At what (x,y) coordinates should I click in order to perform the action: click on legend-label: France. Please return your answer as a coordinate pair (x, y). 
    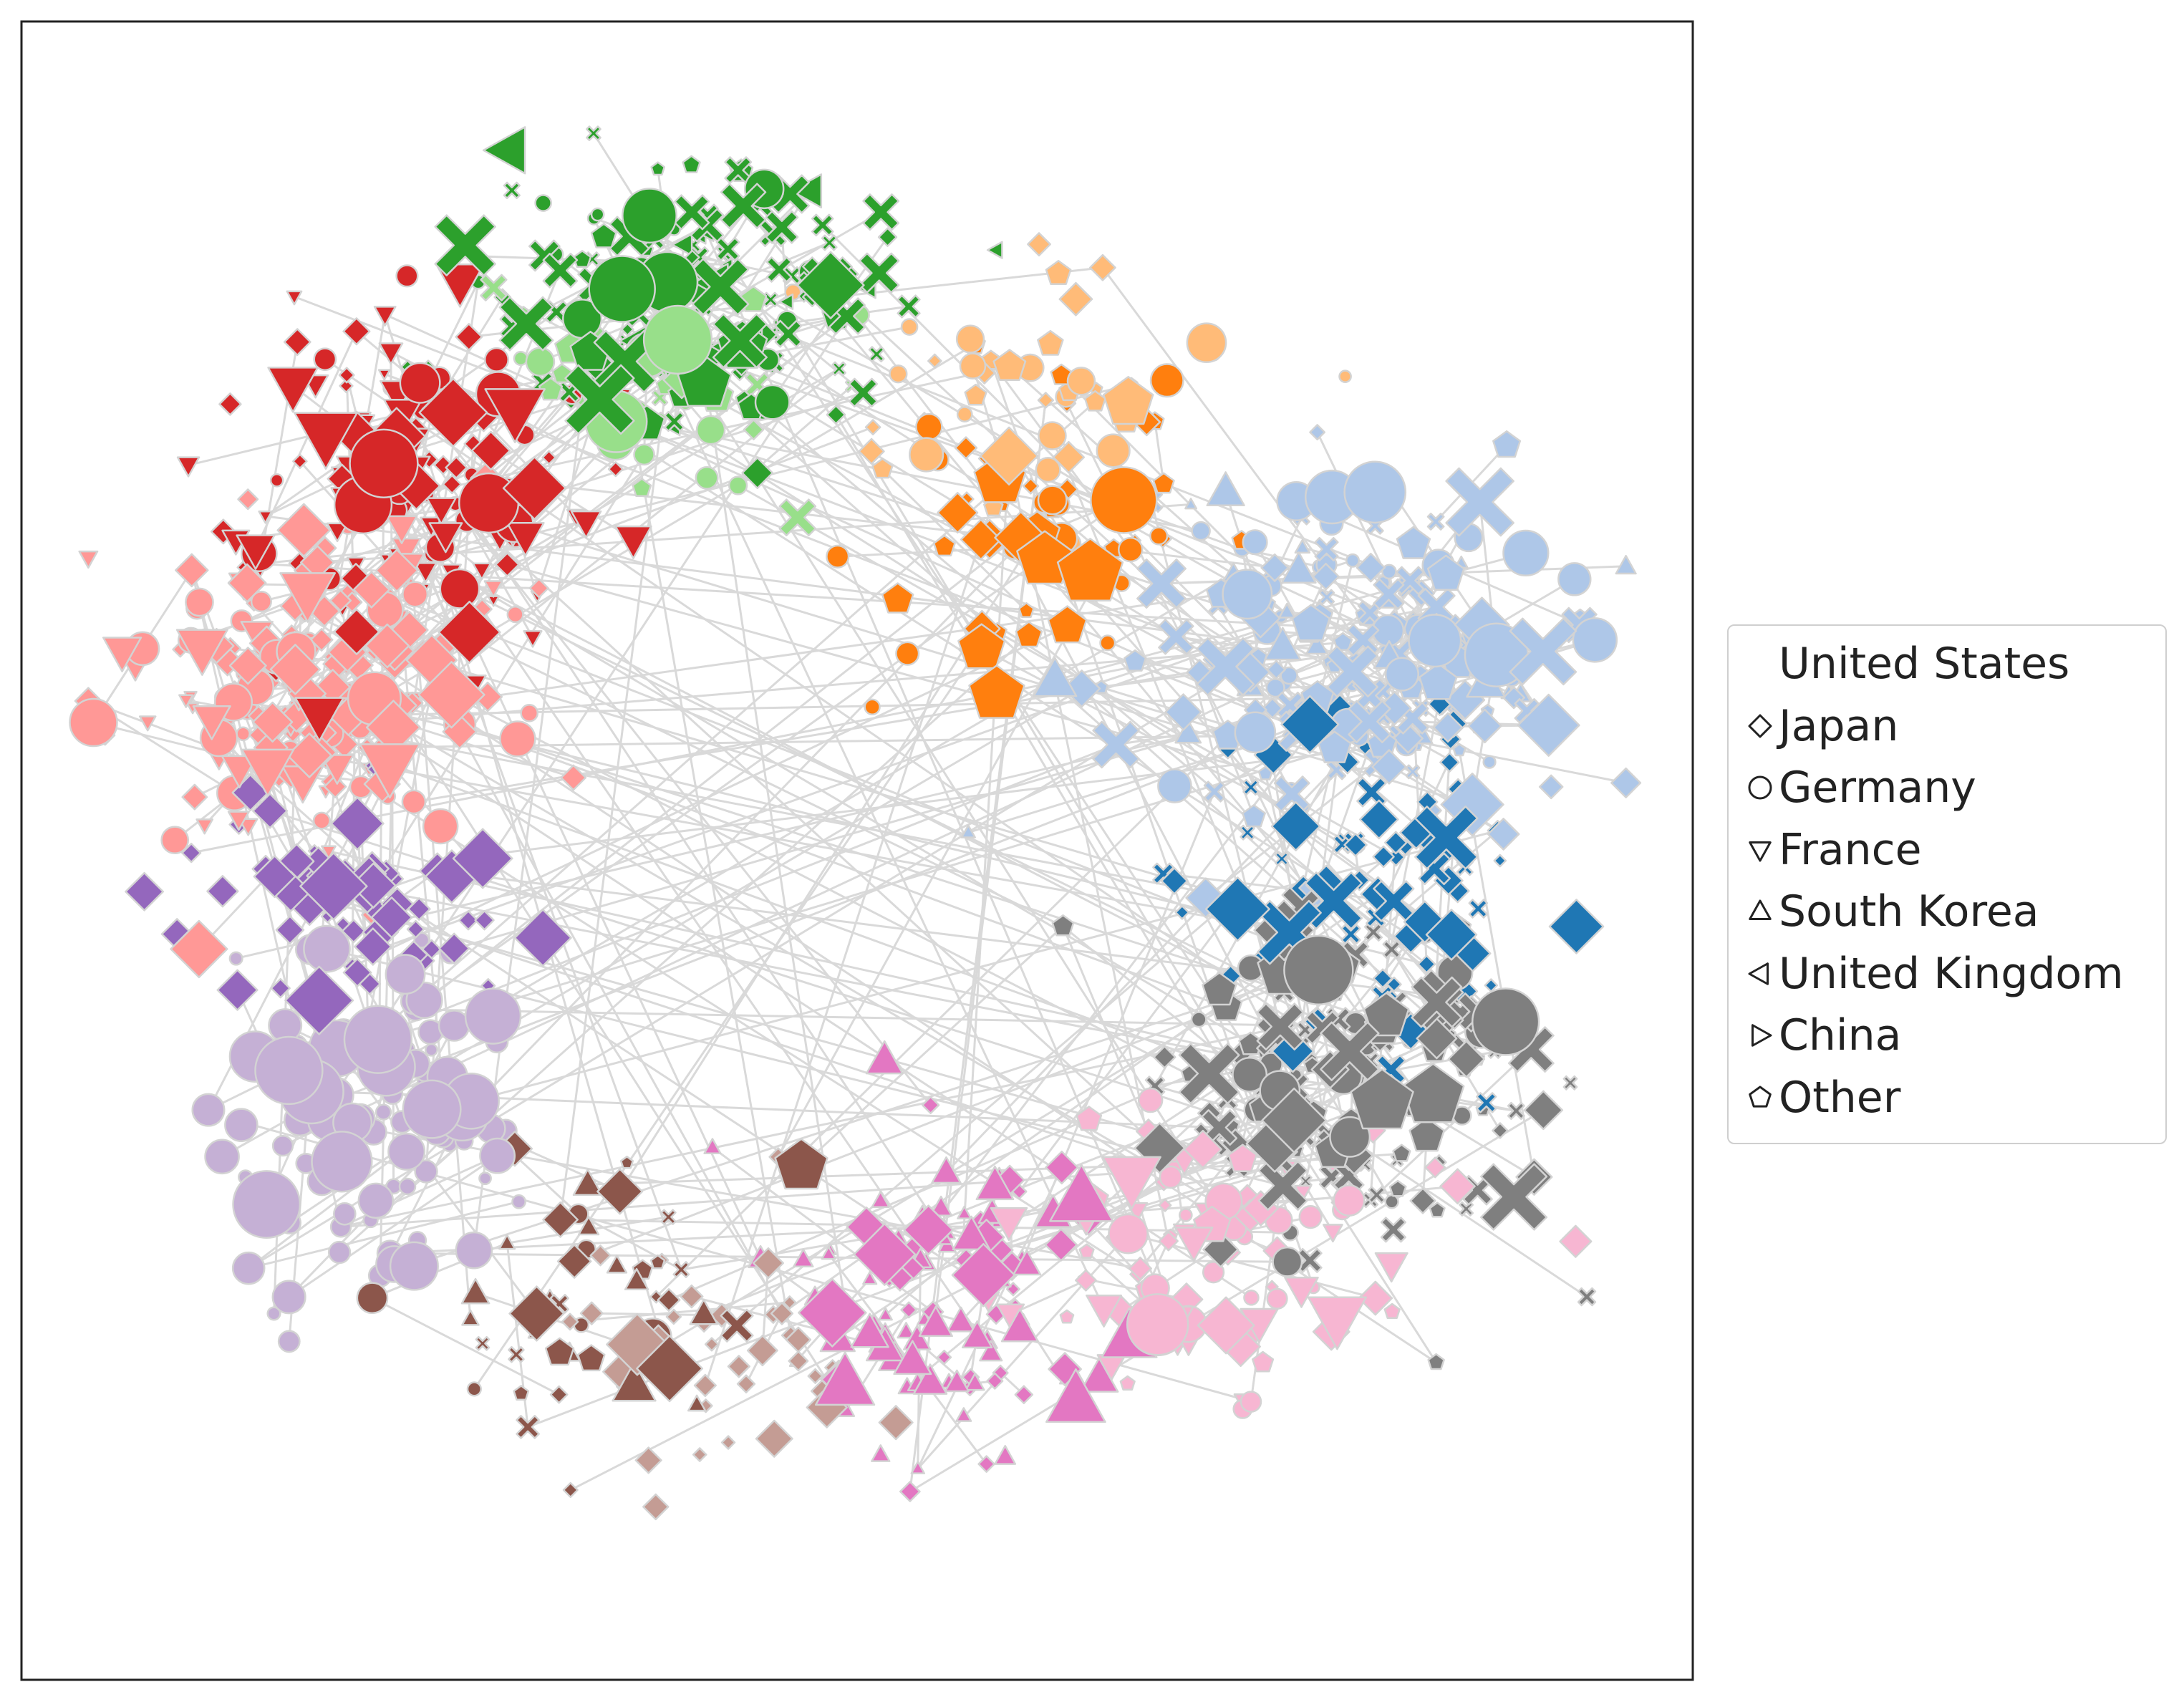
    Looking at the image, I should click on (1850, 849).